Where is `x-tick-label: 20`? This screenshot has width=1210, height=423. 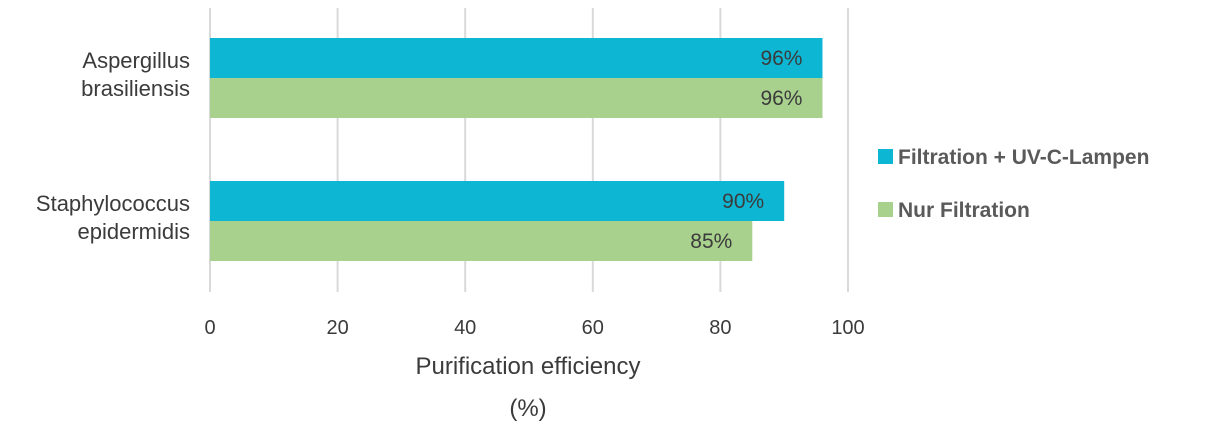
x-tick-label: 20 is located at coordinates (337, 328).